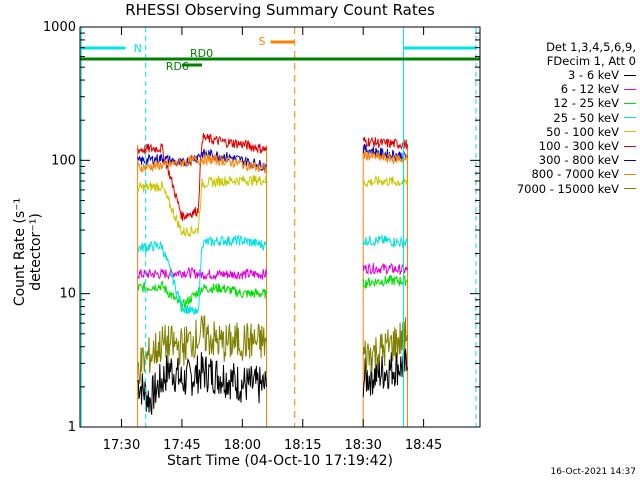 The width and height of the screenshot is (640, 480). I want to click on y-tick-label-1: 10, so click(67, 294).